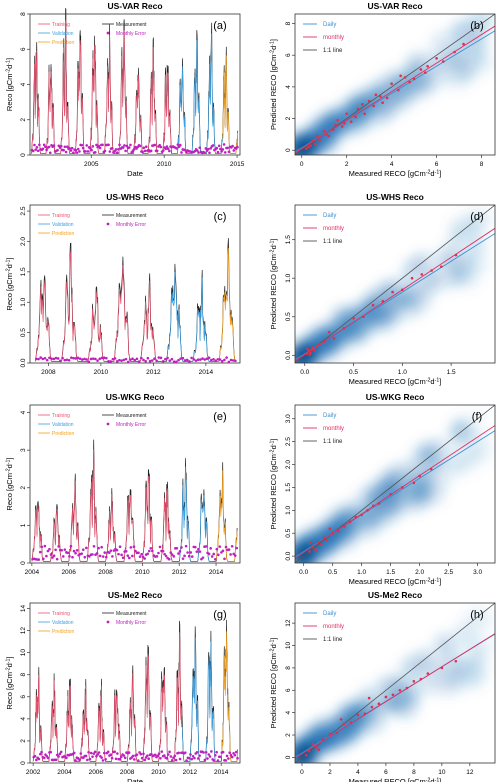  What do you see at coordinates (273, 84) in the screenshot?
I see `y-axis-label: Predicted RECO [gCm-2d-1]` at bounding box center [273, 84].